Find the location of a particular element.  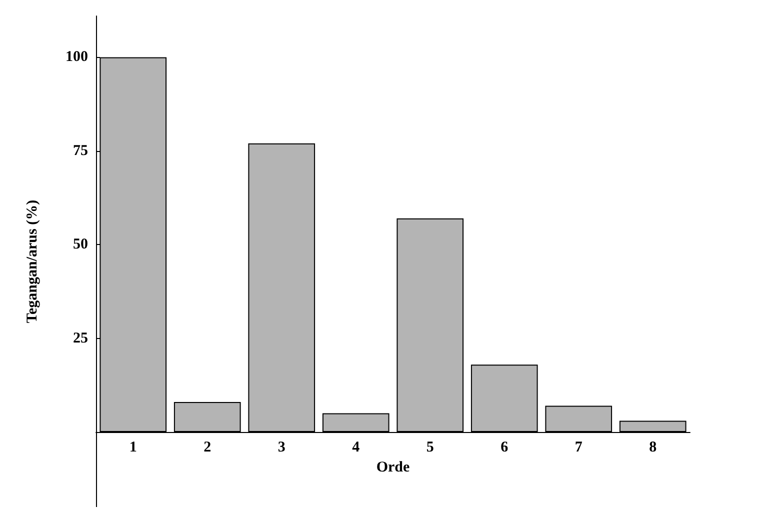

x-tick-label: 5 is located at coordinates (430, 448).